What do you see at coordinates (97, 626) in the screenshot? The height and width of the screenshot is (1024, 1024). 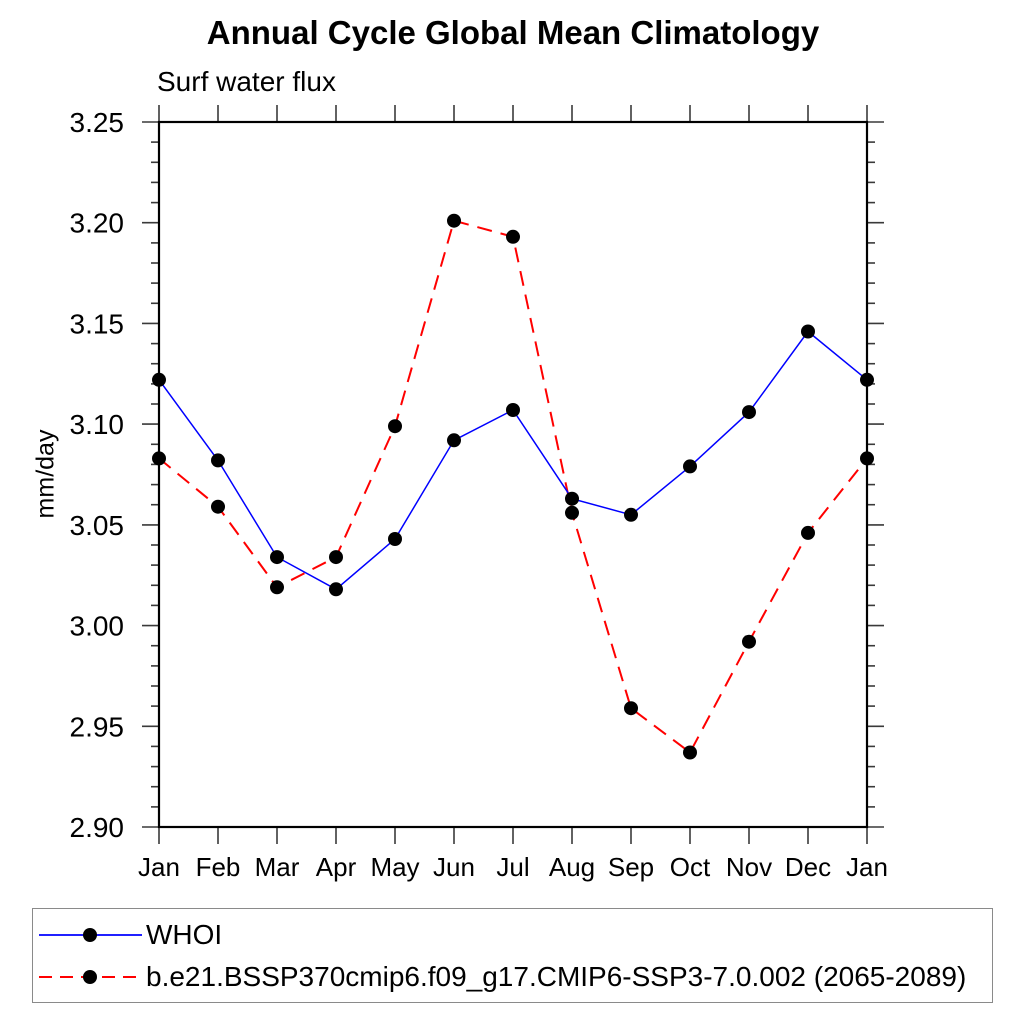 I see `y-tick-label: 3.00` at bounding box center [97, 626].